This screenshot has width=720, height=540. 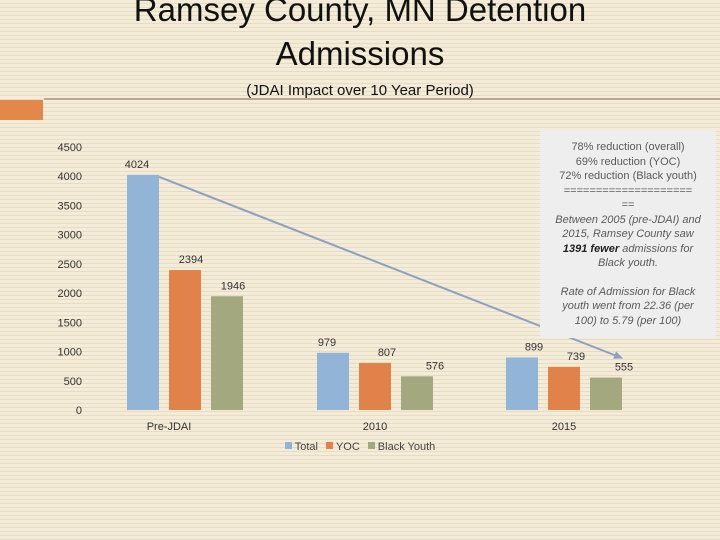 I want to click on rate-line-2: youth went from 22.36 (per, so click(x=628, y=306).